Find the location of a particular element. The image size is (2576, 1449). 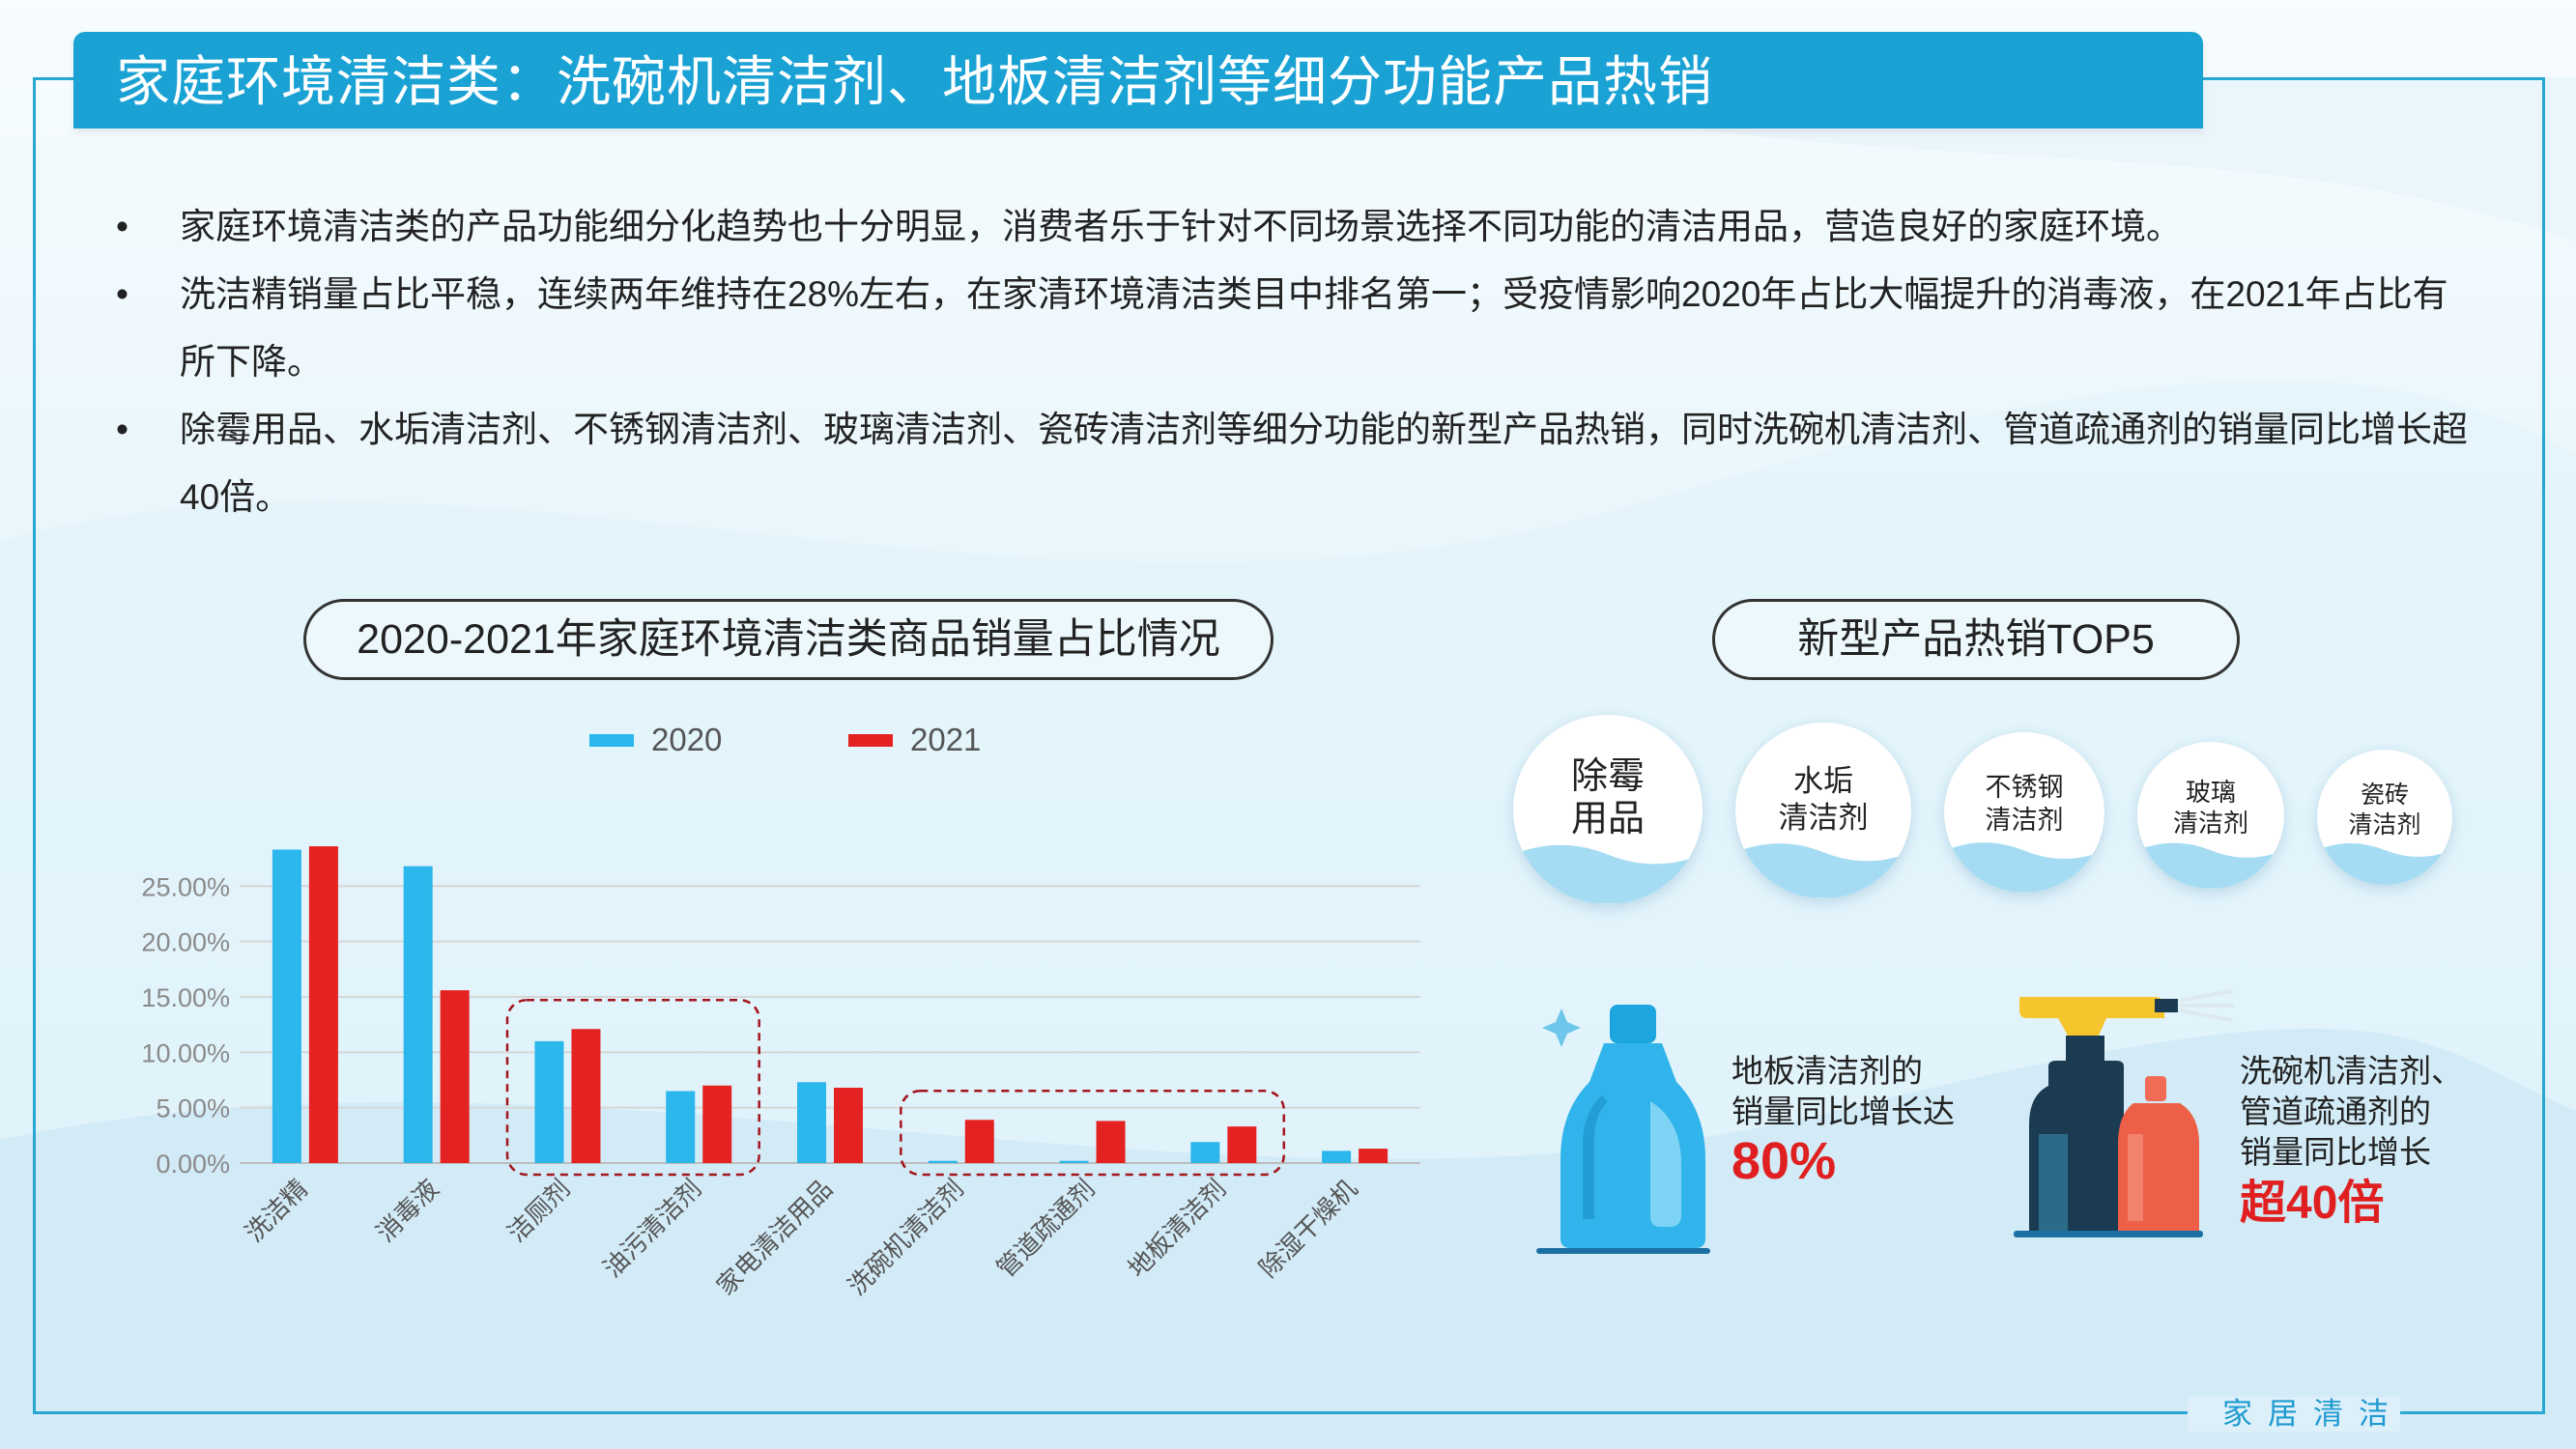

top5-label: 不锈钢 清洁剂 is located at coordinates (2024, 804).